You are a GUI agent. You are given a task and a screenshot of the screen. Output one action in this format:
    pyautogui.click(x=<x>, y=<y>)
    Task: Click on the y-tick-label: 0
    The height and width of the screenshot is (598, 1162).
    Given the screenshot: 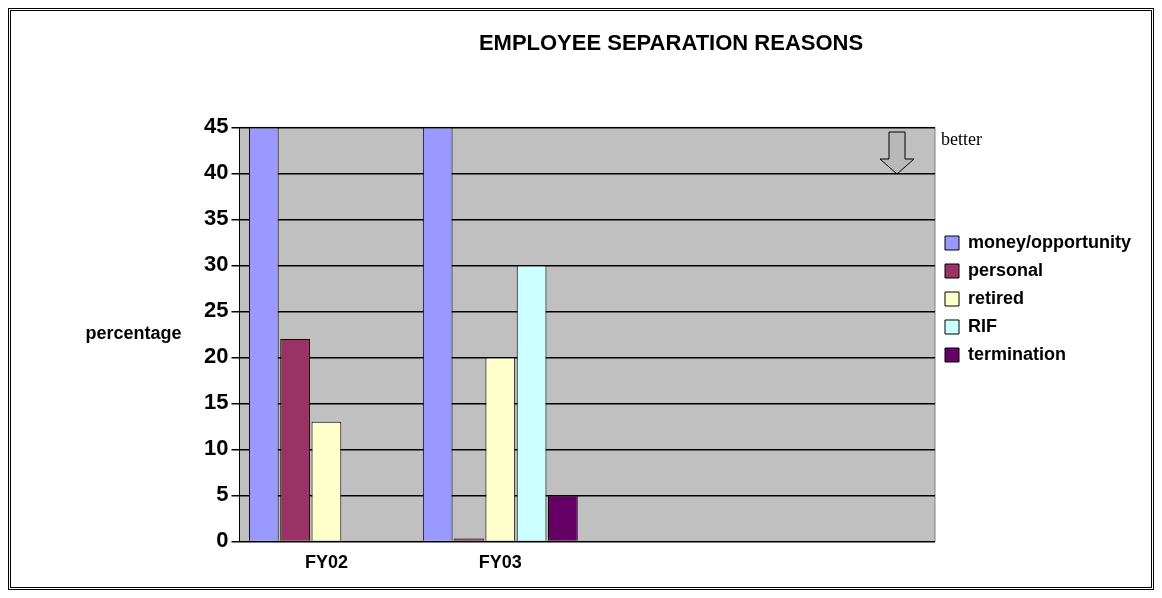 What is the action you would take?
    pyautogui.click(x=222, y=540)
    